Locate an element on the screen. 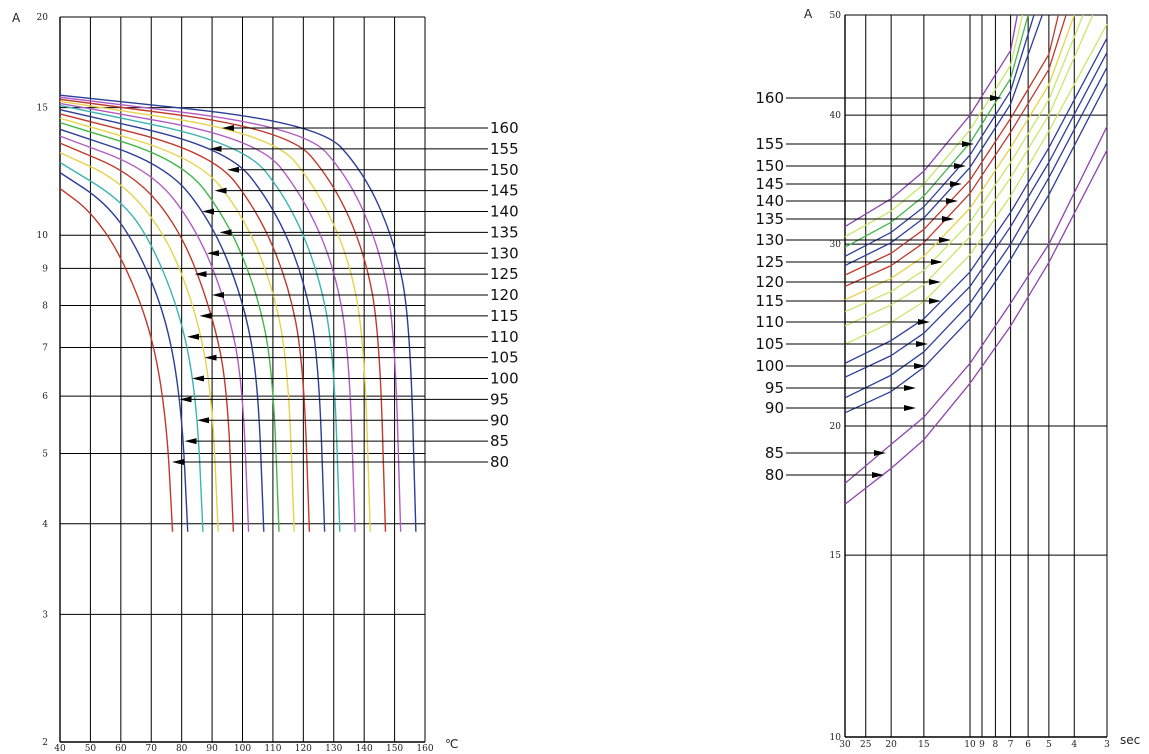 The width and height of the screenshot is (1149, 754). chart2-y-tick-label: 30 is located at coordinates (836, 245).